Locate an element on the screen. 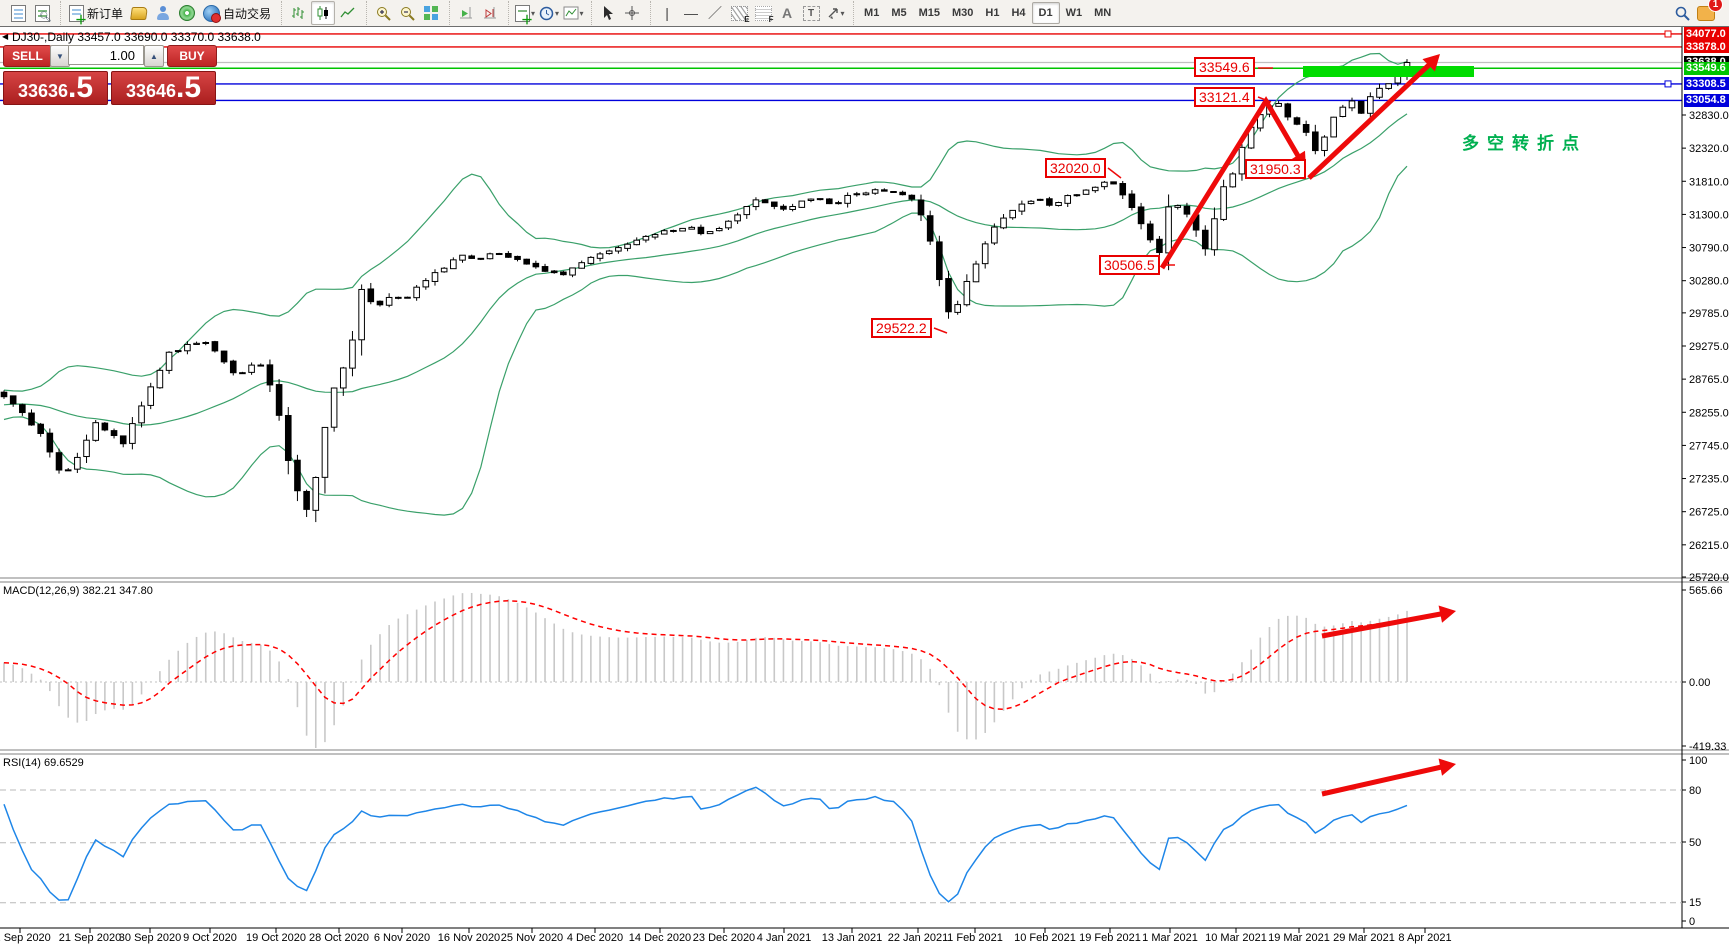 This screenshot has height=944, width=1729. autotrade-button: 自动交易 is located at coordinates (237, 13).